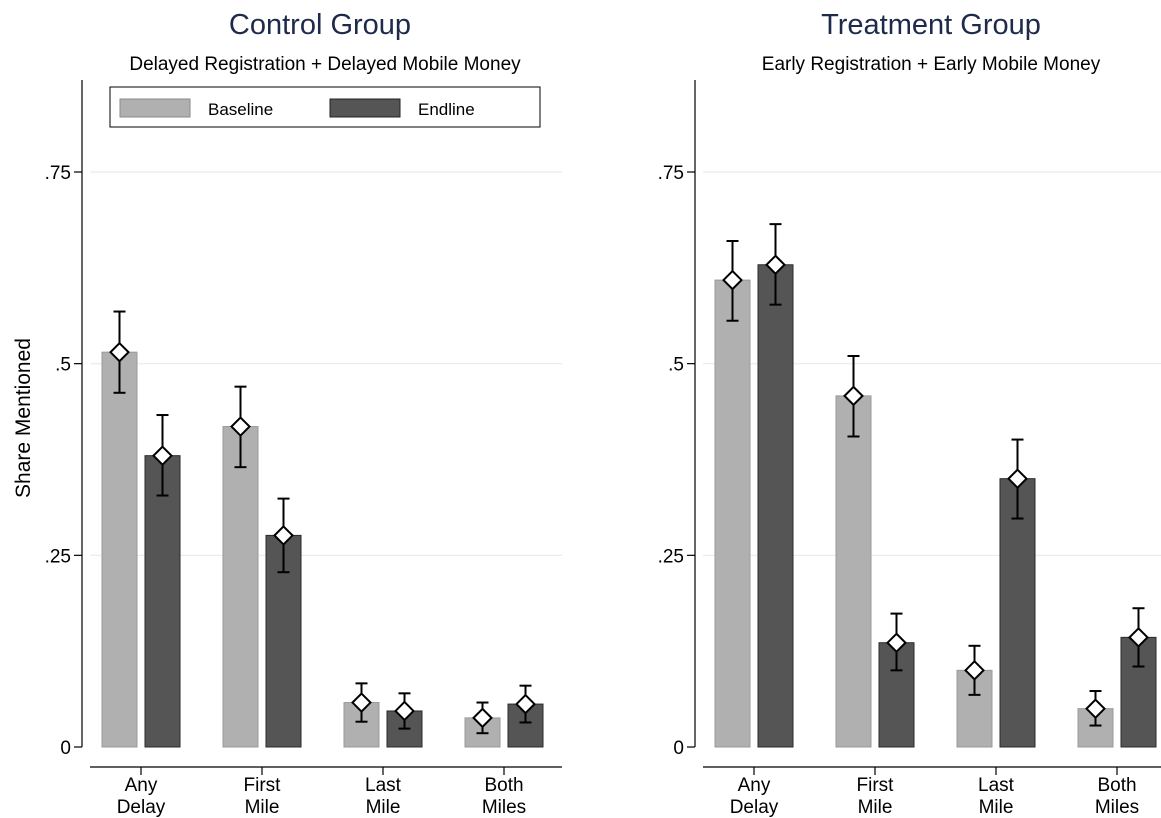 The image size is (1161, 818). Describe the element at coordinates (23, 418) in the screenshot. I see `y-axis-label: Share Mentioned` at that location.